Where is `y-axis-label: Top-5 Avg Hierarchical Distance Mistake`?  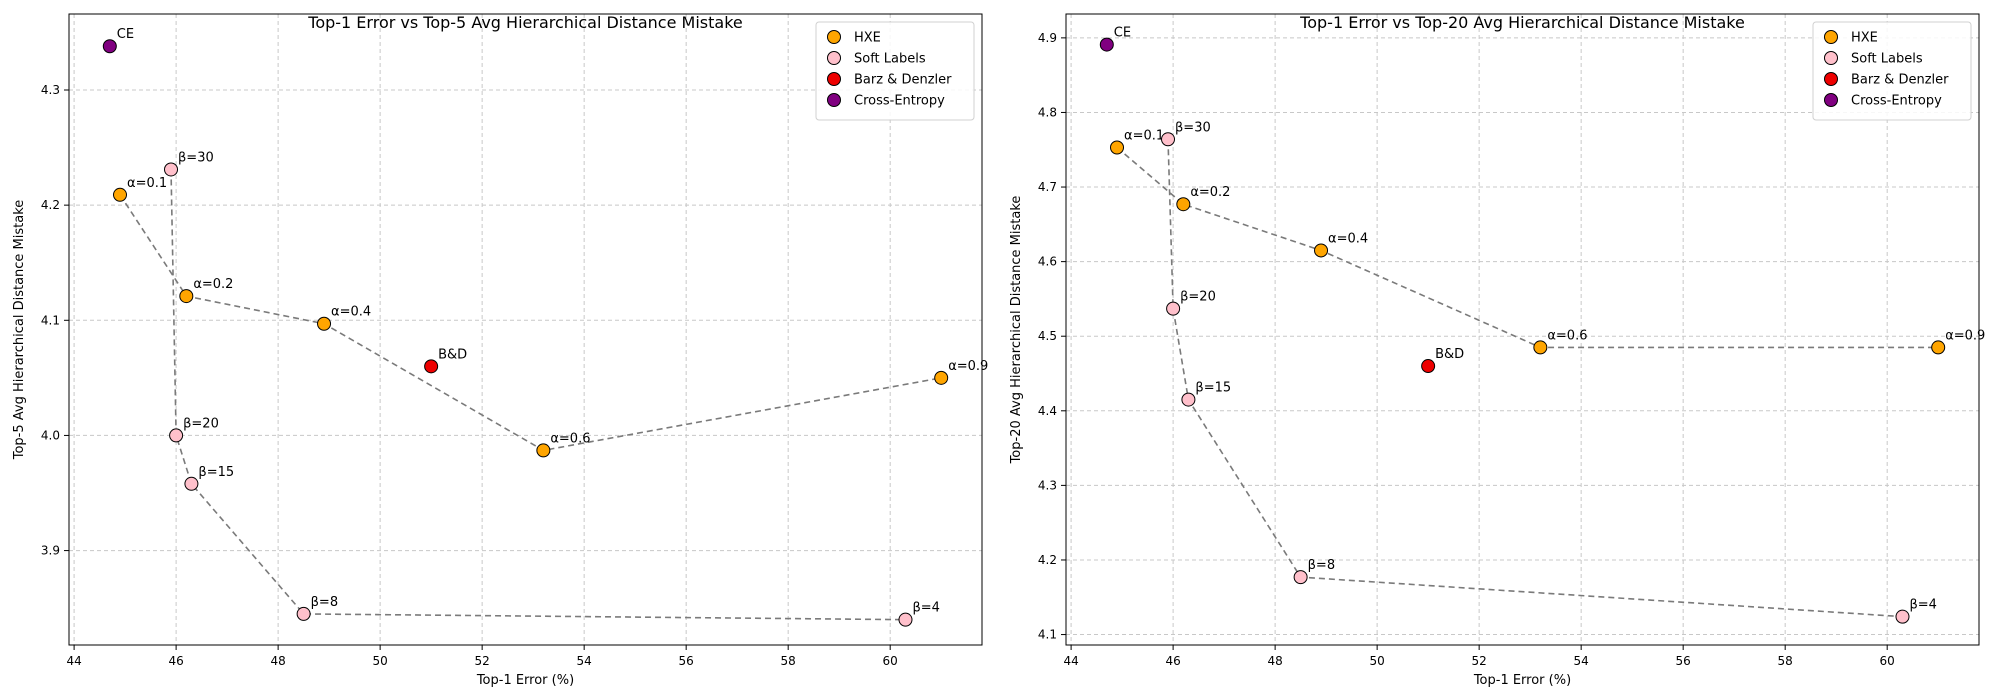 y-axis-label: Top-5 Avg Hierarchical Distance Mistake is located at coordinates (19, 330).